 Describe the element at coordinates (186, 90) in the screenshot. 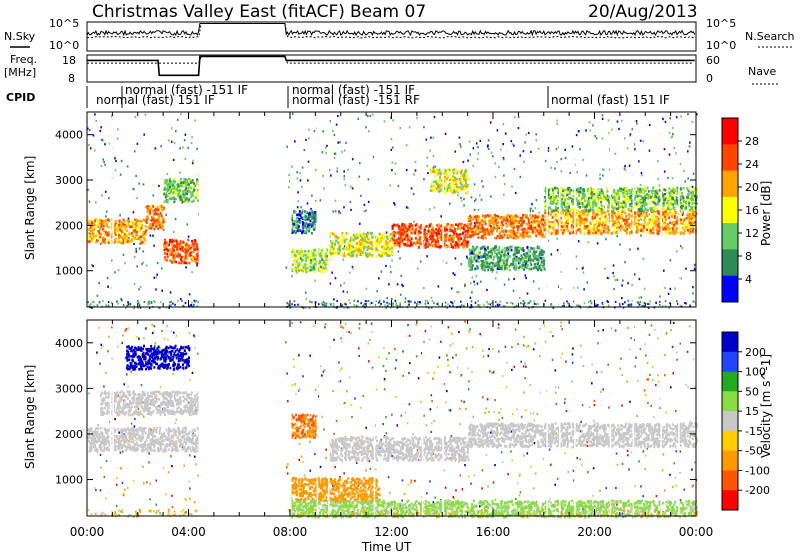

I see `cpid-segment-2: normal (fast) -151 IF` at that location.